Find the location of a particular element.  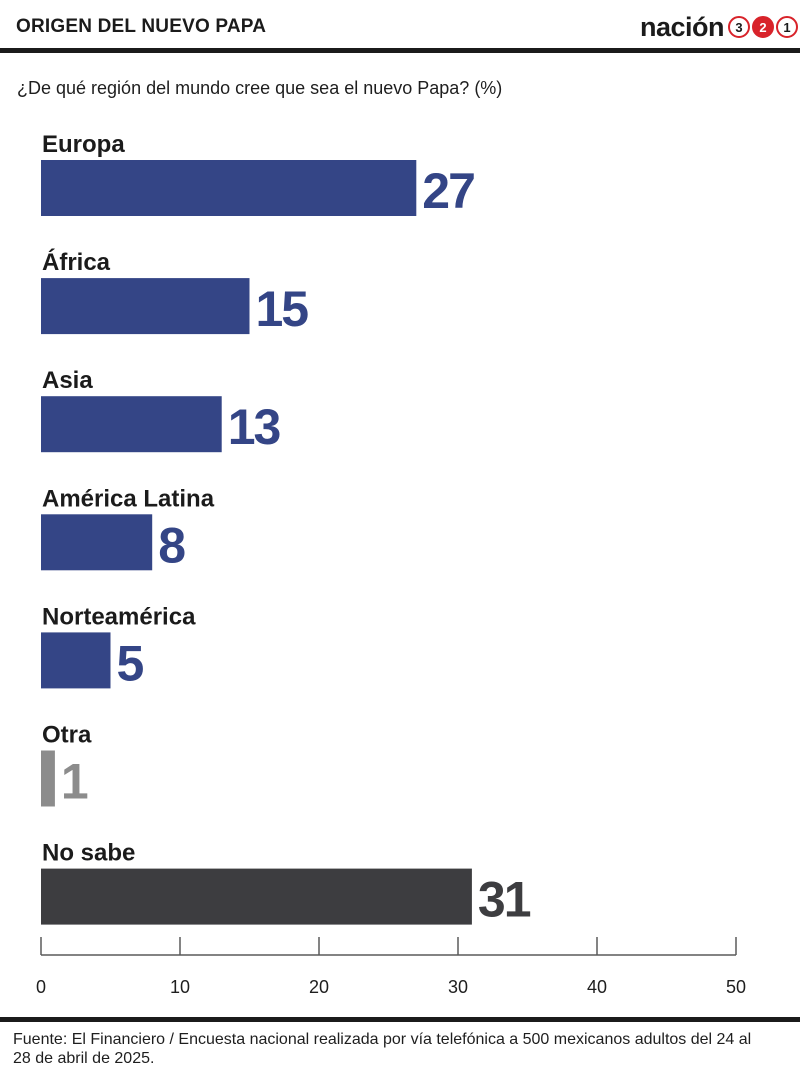

value-label: 5 is located at coordinates (130, 663).